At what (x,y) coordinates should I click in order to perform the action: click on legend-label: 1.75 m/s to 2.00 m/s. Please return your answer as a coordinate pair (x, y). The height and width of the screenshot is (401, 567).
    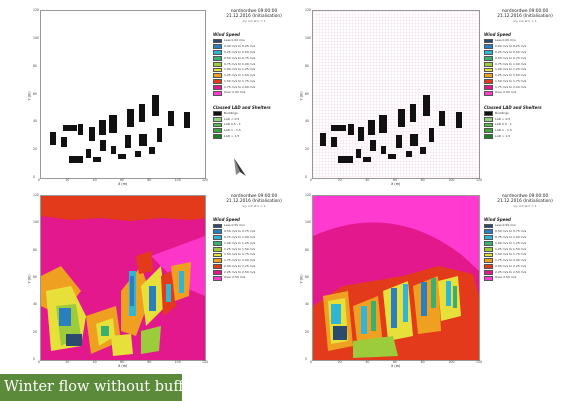
    Looking at the image, I should click on (511, 260).